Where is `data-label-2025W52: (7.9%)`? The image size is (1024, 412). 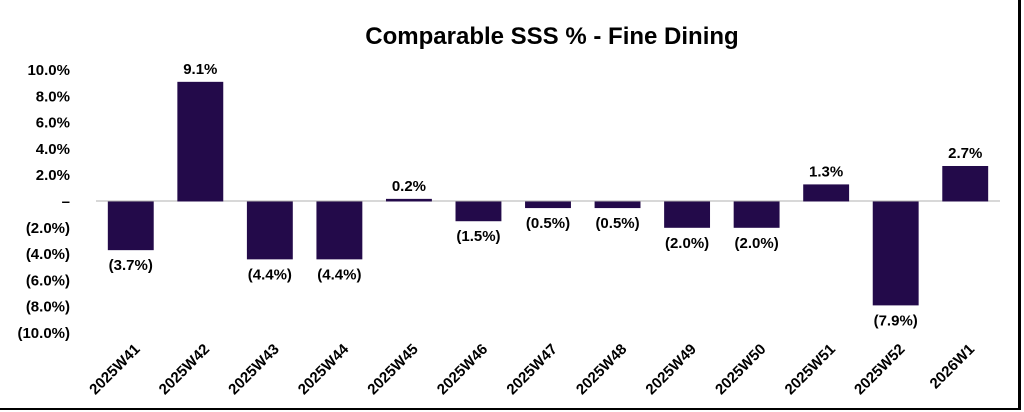 data-label-2025W52: (7.9%) is located at coordinates (896, 320).